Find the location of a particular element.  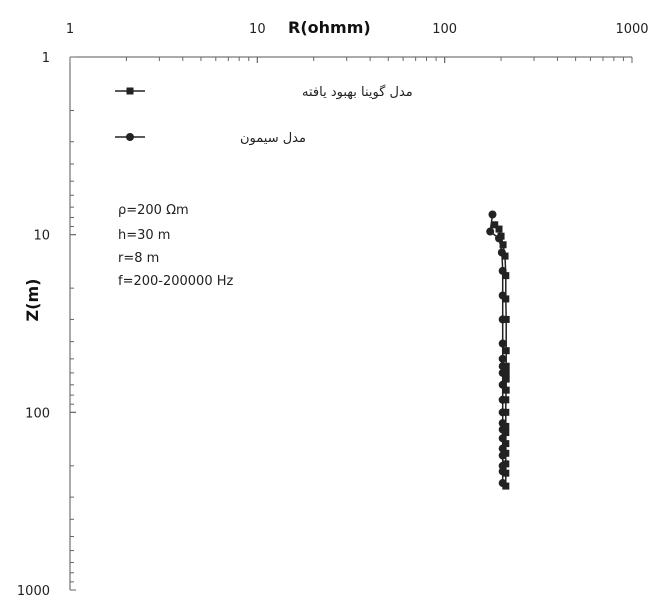

series-layer is located at coordinates (498, 350).